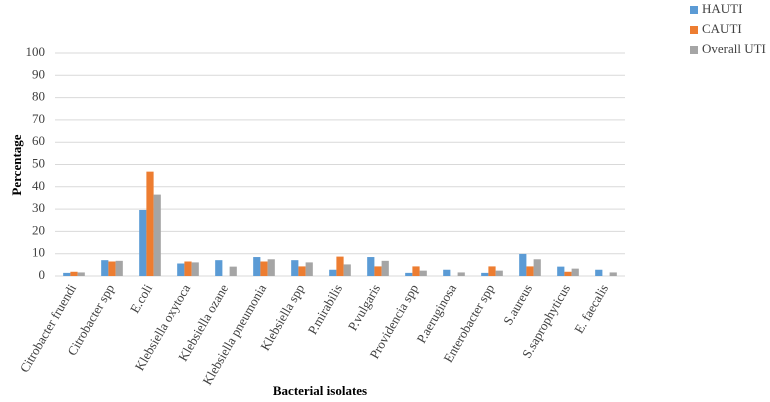 The image size is (770, 402). Describe the element at coordinates (42, 274) in the screenshot. I see `y-tick-label: 0` at that location.